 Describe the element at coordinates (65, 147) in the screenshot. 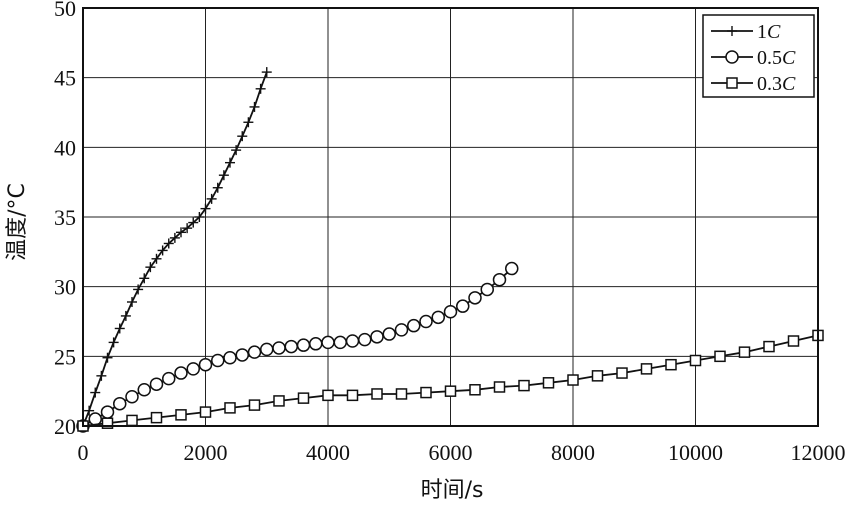

I see `y-tick-label: 40` at that location.